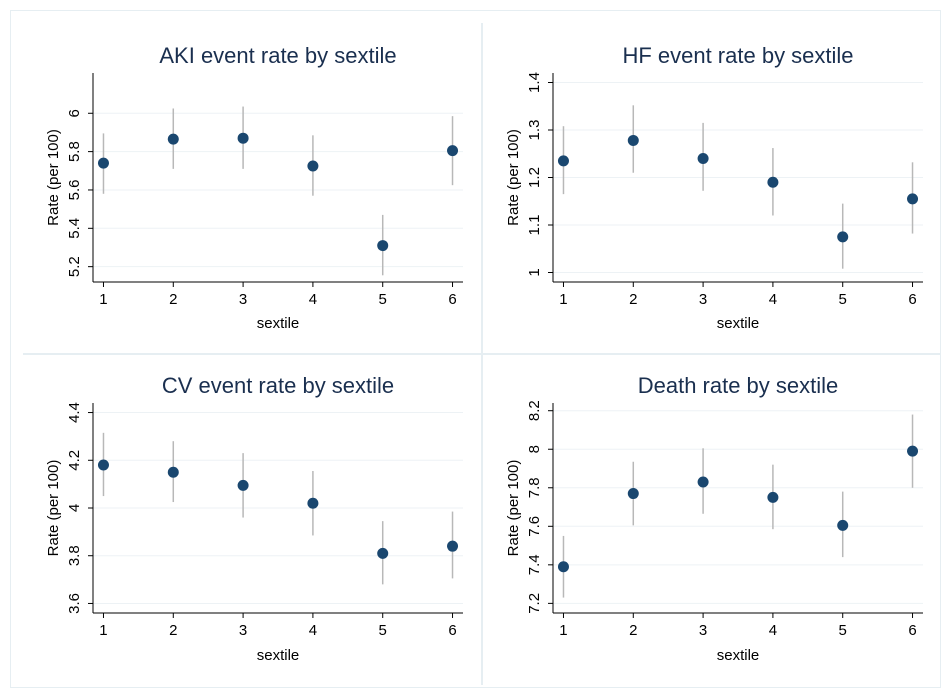  I want to click on panel-title: HF event rate by sextile, so click(737, 55).